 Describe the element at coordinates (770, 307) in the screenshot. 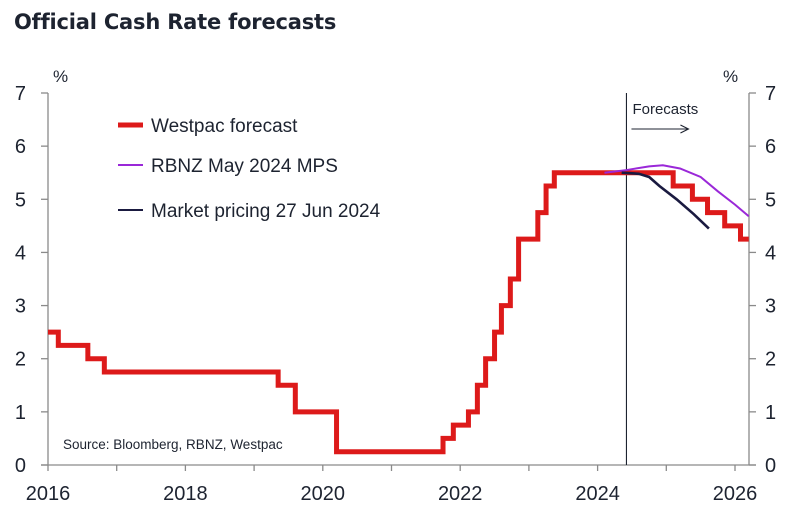

I see `y-tick-label-right: 3` at that location.